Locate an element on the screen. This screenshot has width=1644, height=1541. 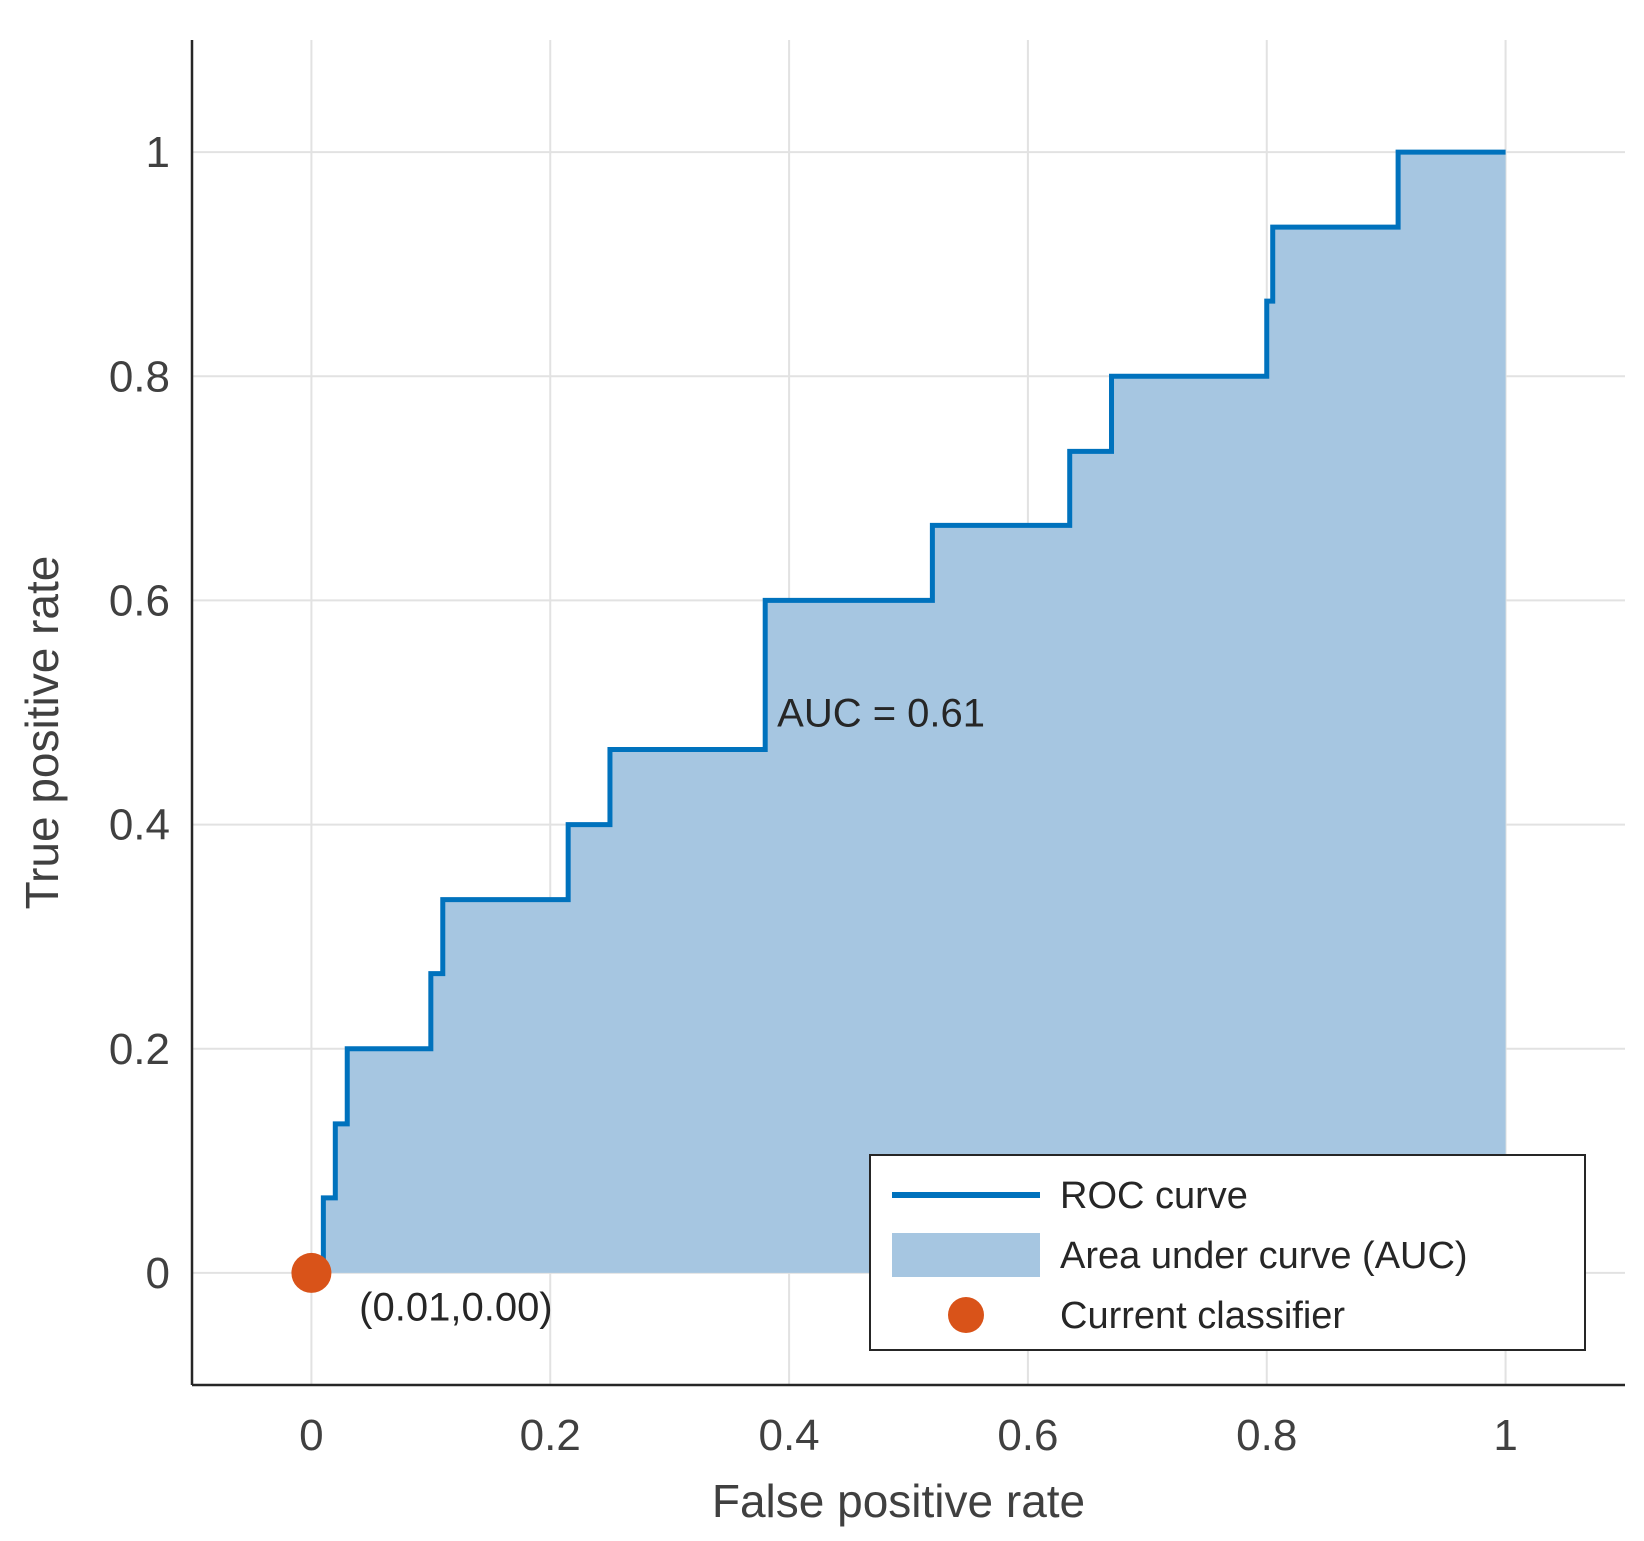
y-axis-label: True positive rate is located at coordinates (42, 733).